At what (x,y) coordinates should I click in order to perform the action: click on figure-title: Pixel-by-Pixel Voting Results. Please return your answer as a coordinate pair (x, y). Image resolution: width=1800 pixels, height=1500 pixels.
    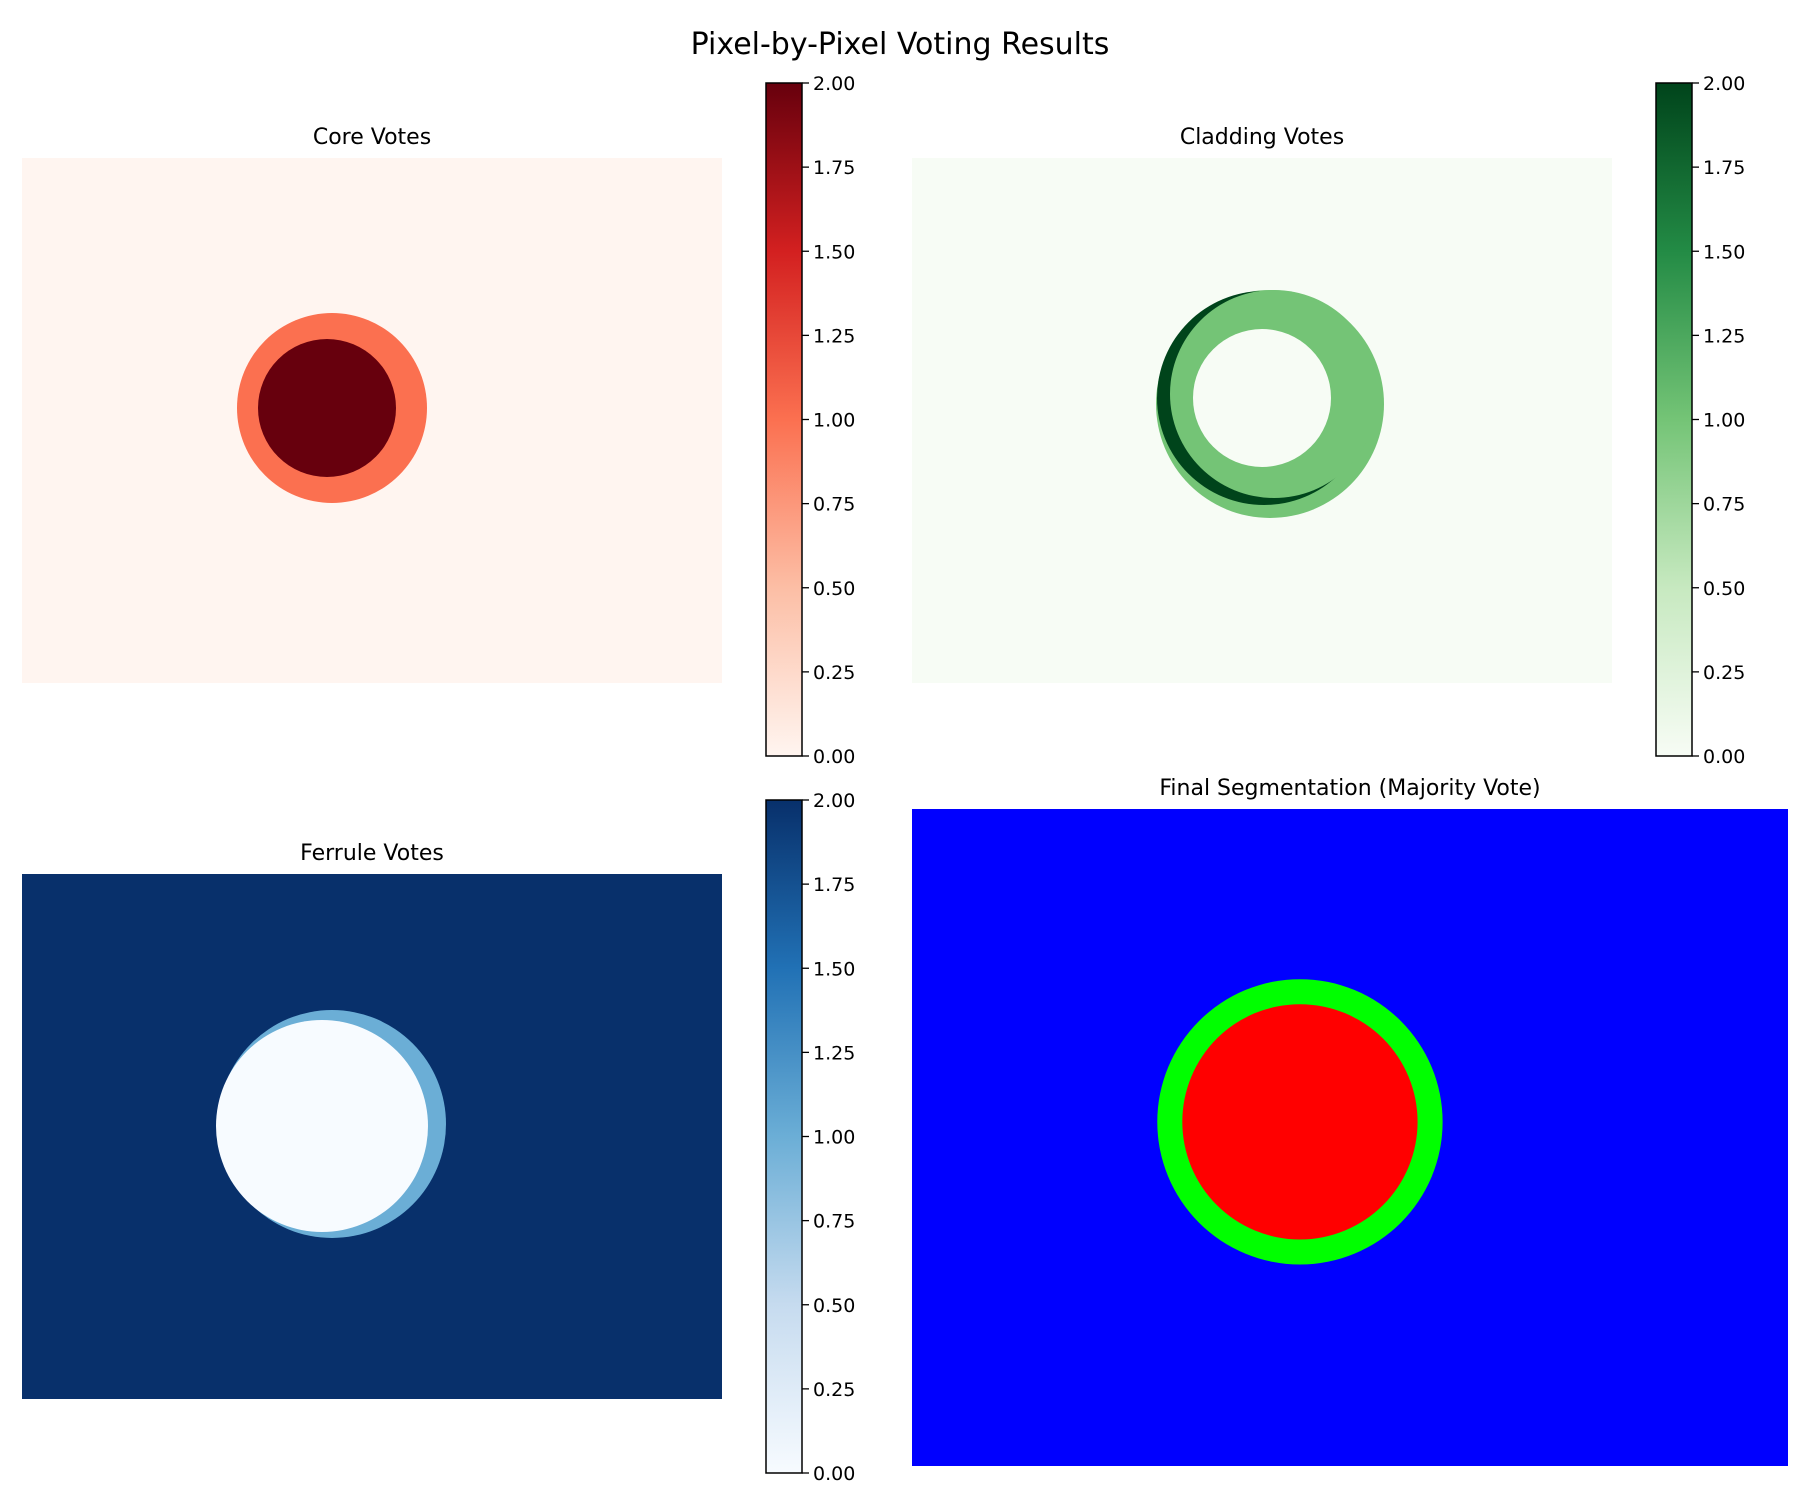
    Looking at the image, I should click on (900, 44).